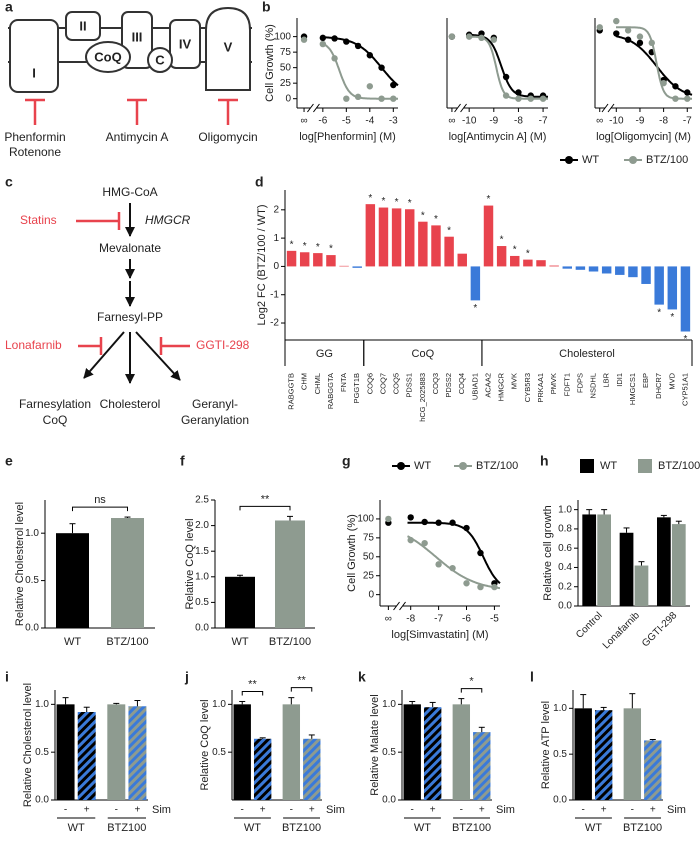 The height and width of the screenshot is (855, 700). I want to click on y-tick-label: 2.0, so click(202, 525).